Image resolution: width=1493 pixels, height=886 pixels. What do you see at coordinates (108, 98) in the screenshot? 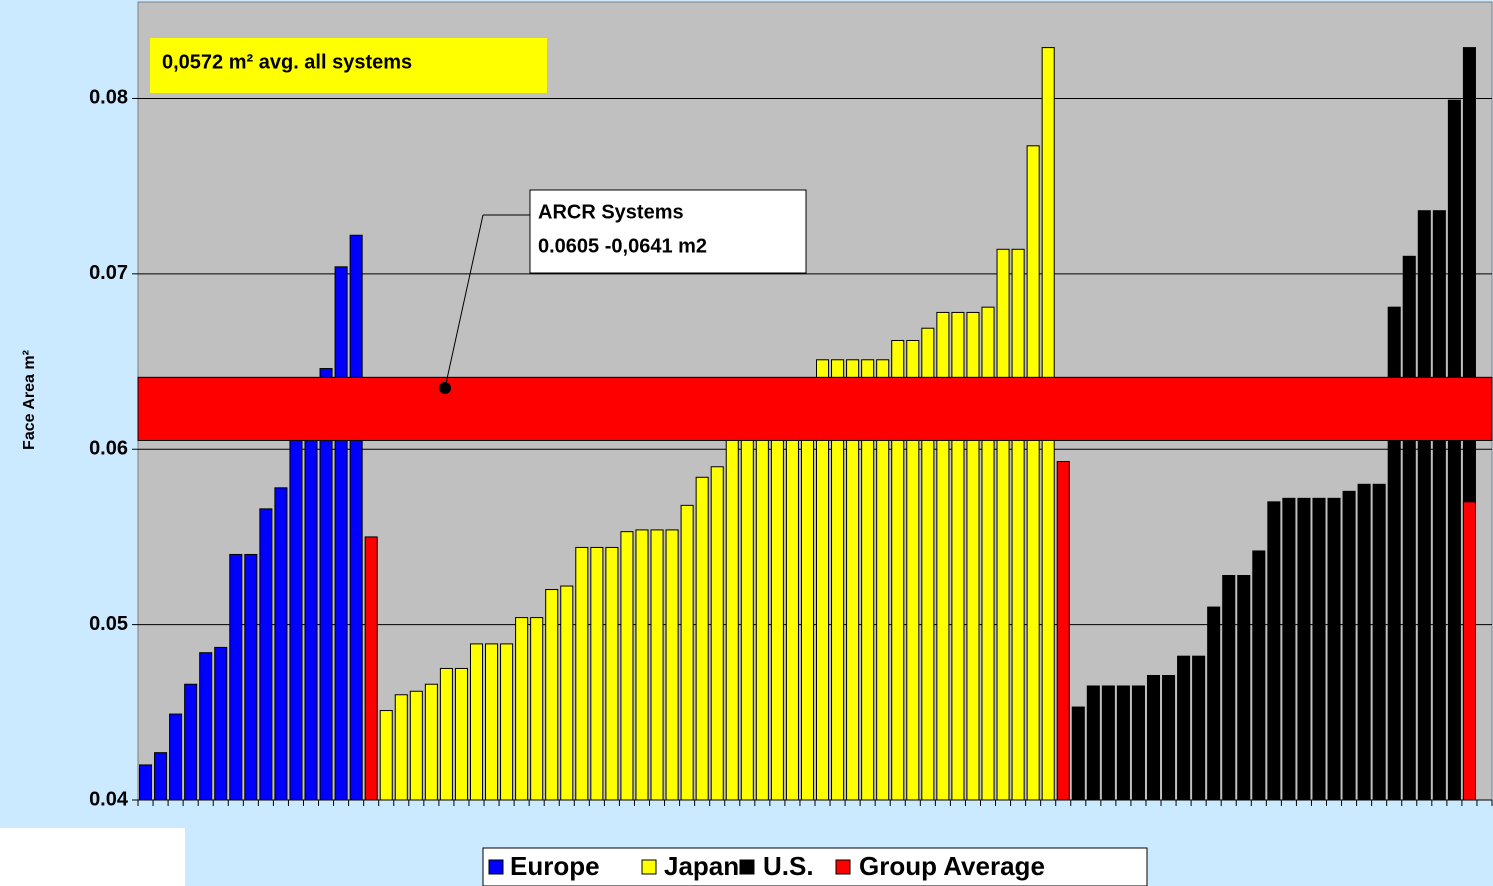
I see `y-tick-label: 0.08` at bounding box center [108, 98].